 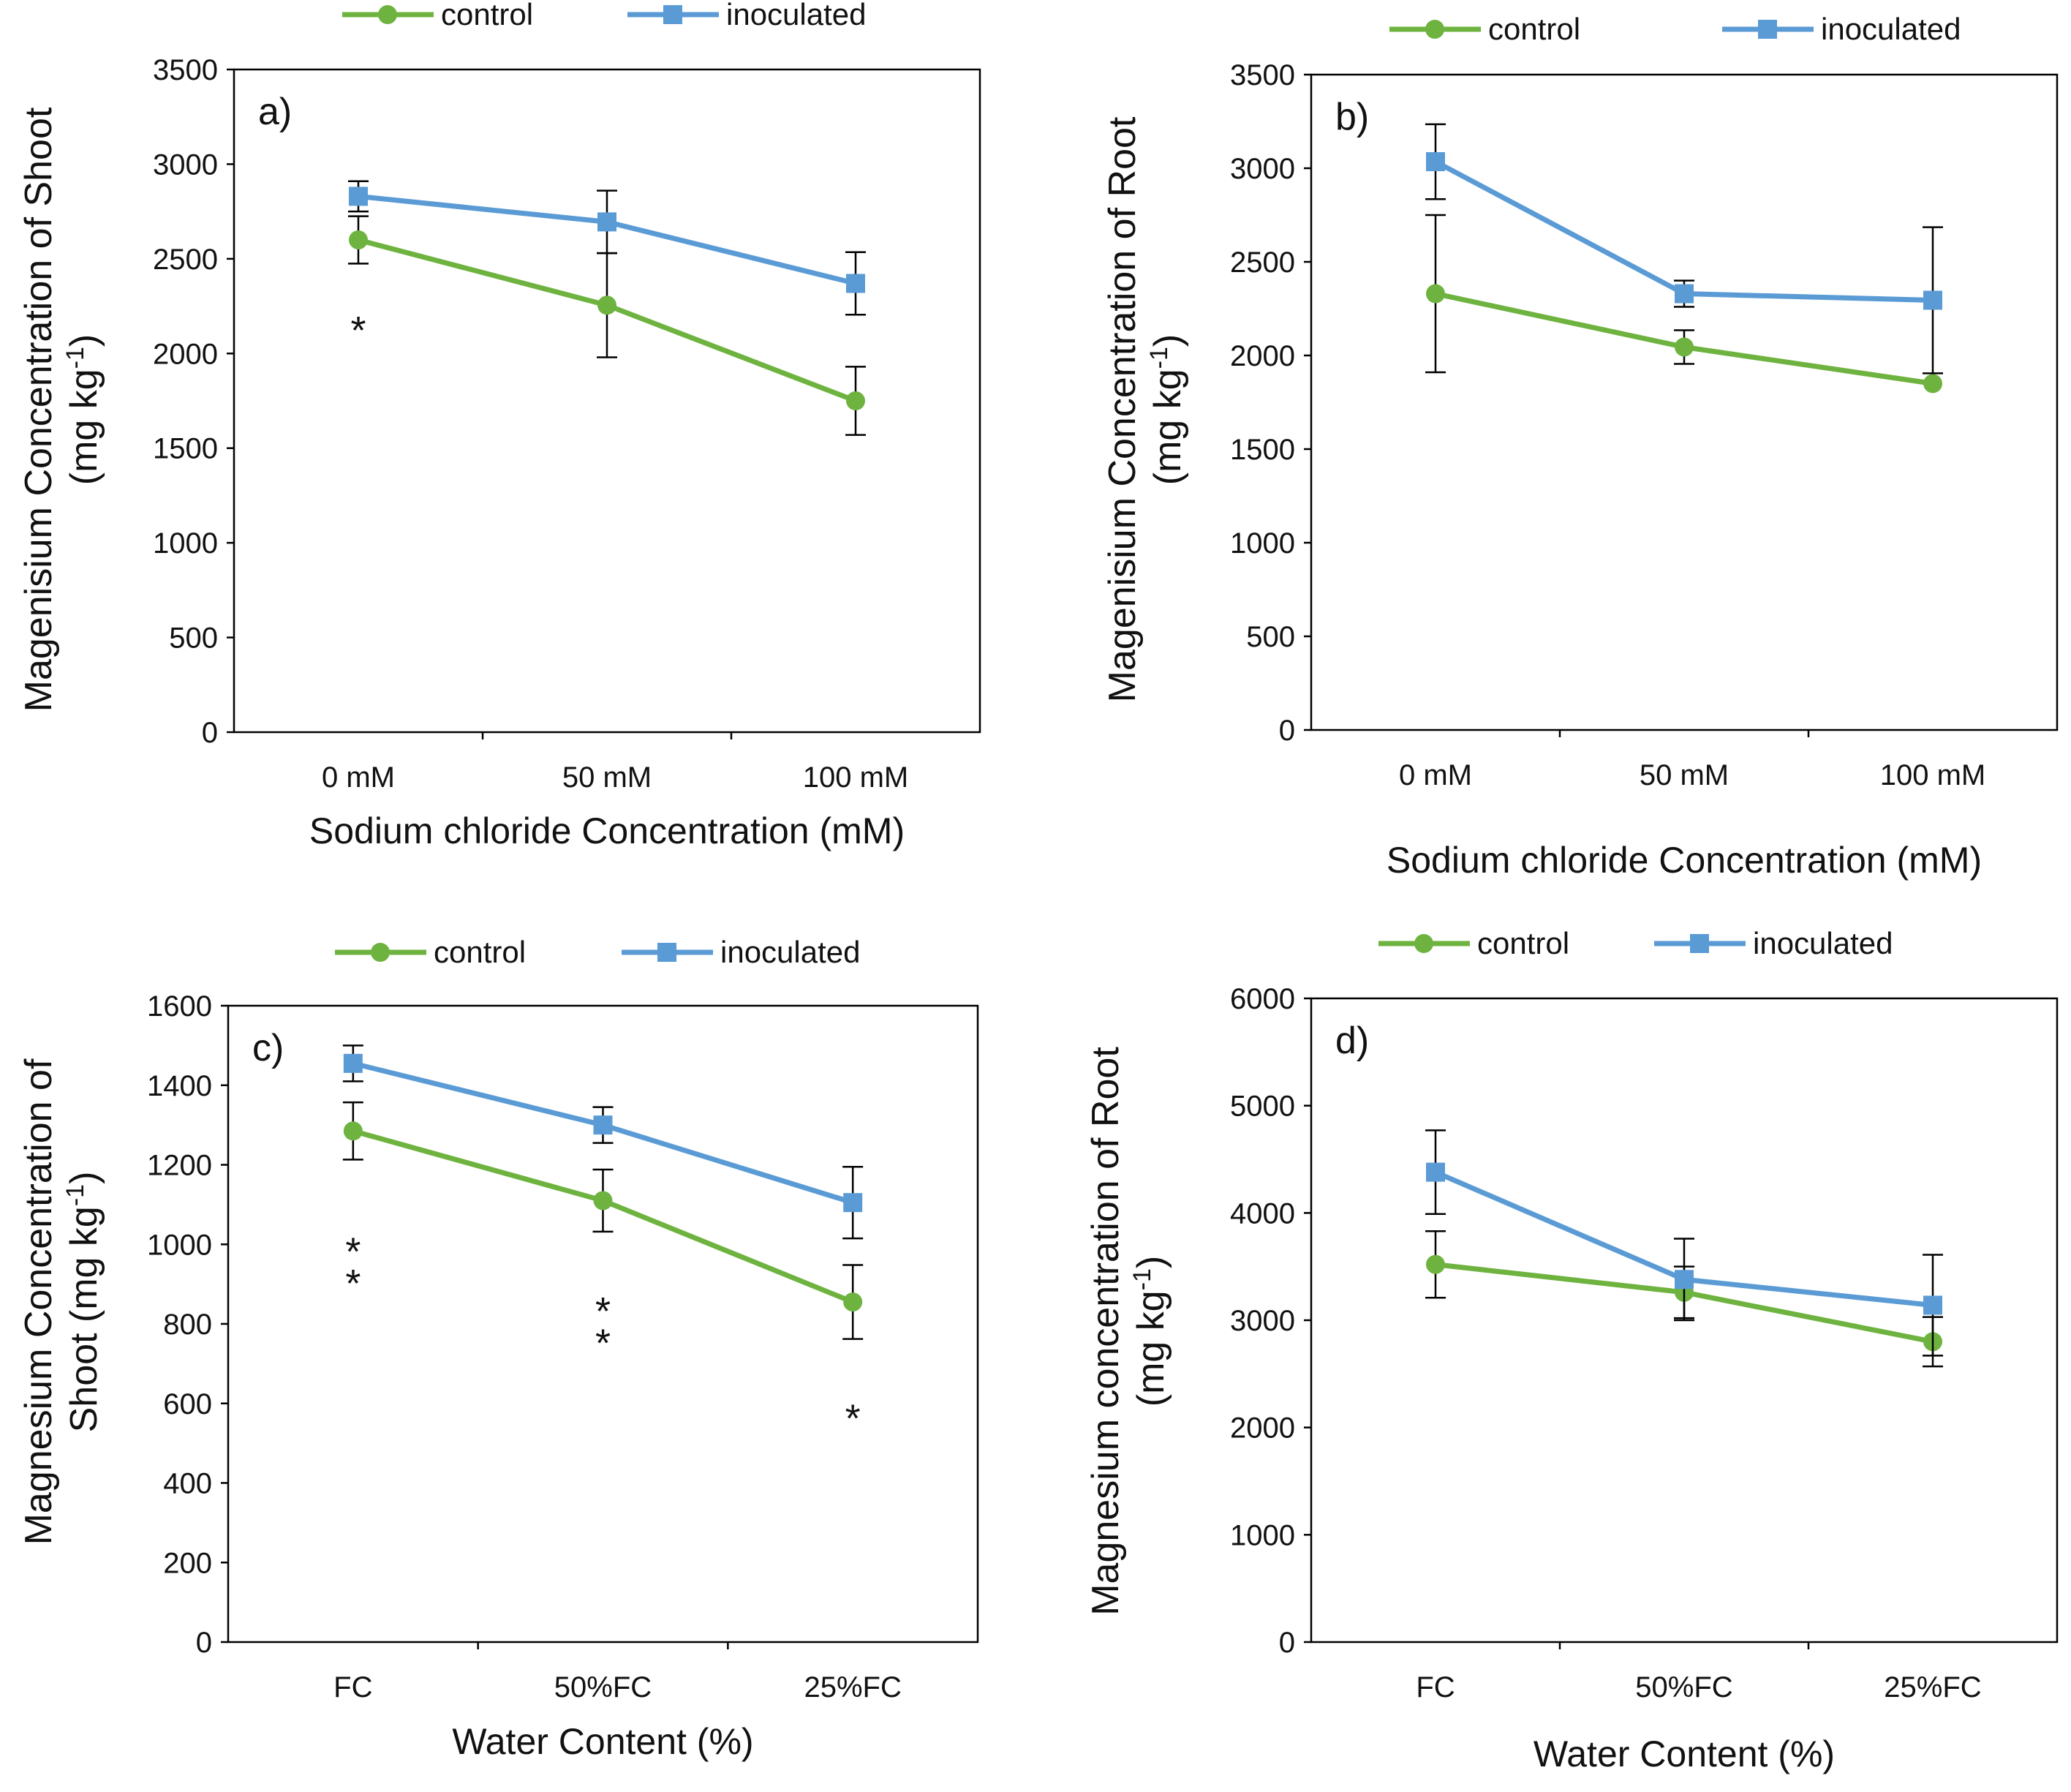 What do you see at coordinates (1684, 231) in the screenshot?
I see `series-line-inoculated` at bounding box center [1684, 231].